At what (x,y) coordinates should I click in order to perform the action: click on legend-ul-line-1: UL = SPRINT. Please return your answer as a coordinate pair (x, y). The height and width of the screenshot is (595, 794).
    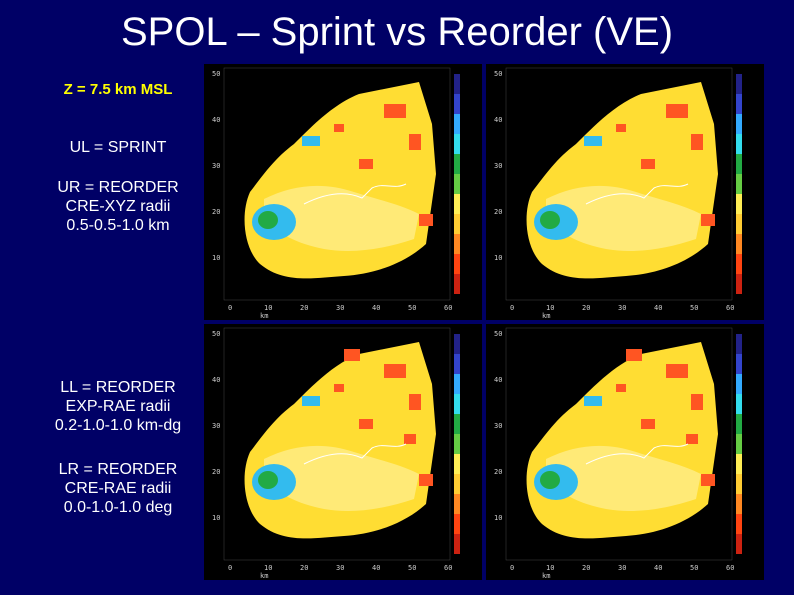
    Looking at the image, I should click on (118, 147).